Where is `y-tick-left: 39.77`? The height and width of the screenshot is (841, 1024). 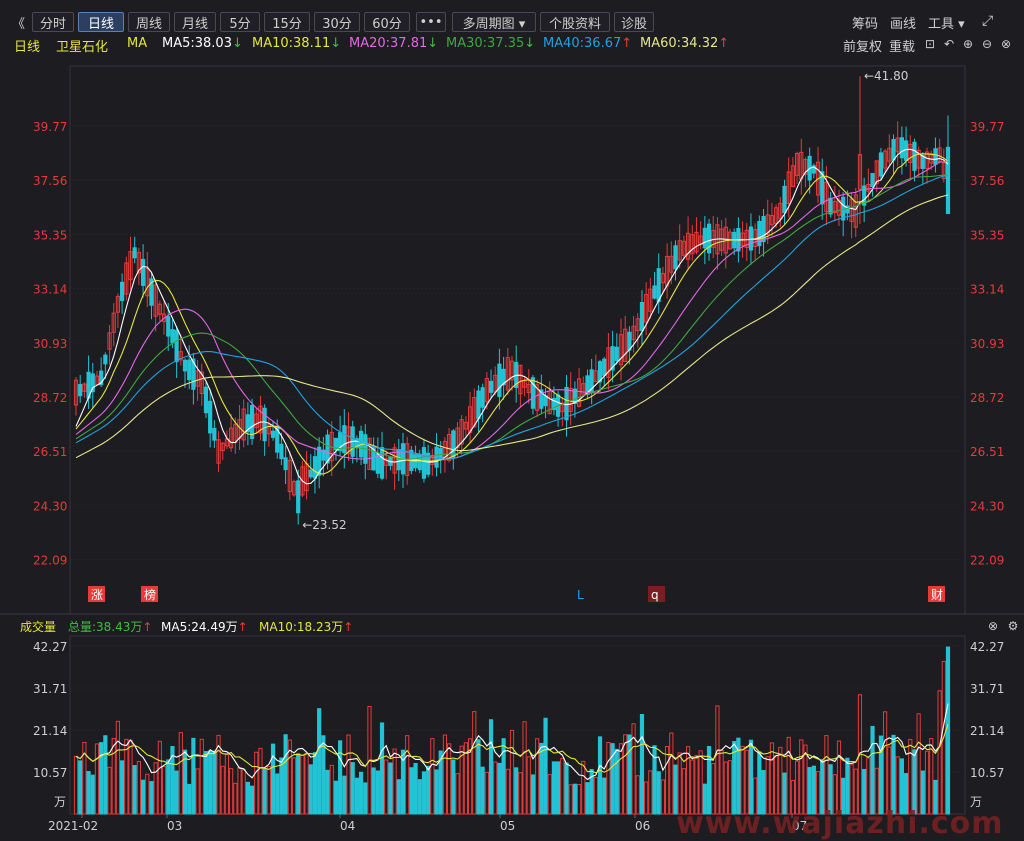 y-tick-left: 39.77 is located at coordinates (50, 127).